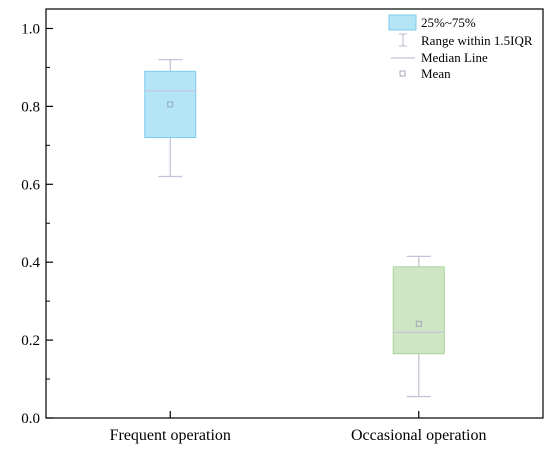  Describe the element at coordinates (30, 185) in the screenshot. I see `y-tick-label: 0.6` at that location.